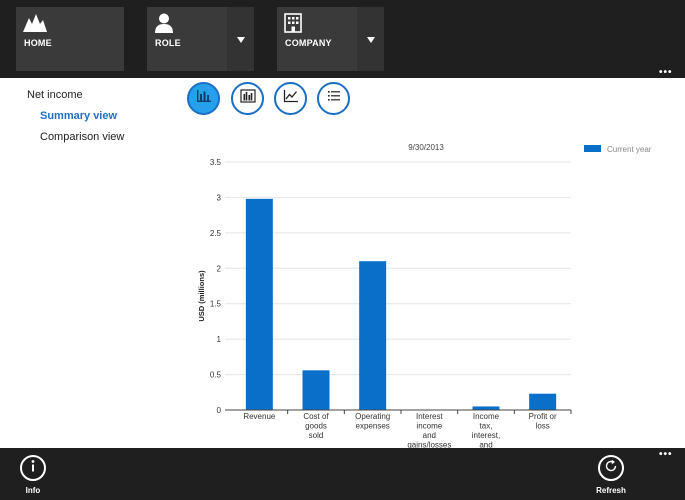 The height and width of the screenshot is (500, 685). I want to click on bar-chart-view-button, so click(203, 98).